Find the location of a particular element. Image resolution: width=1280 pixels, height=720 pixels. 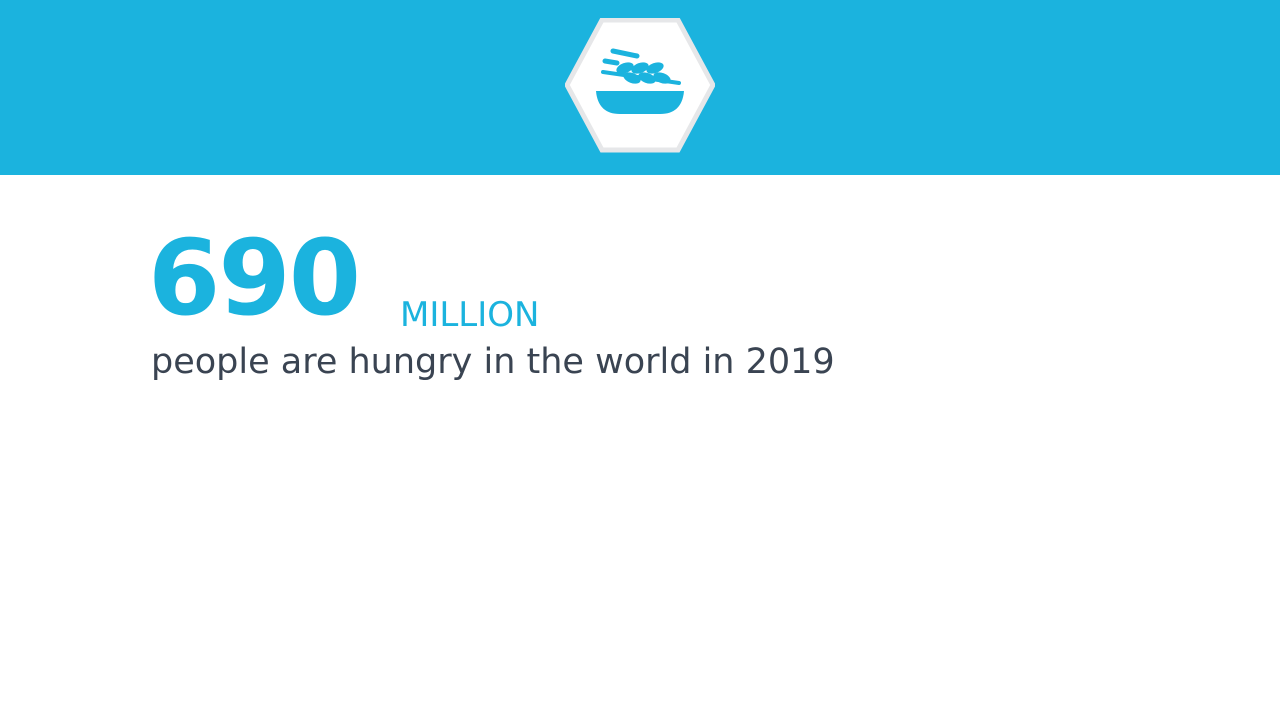

grain-bowl-icon is located at coordinates (640, 85).